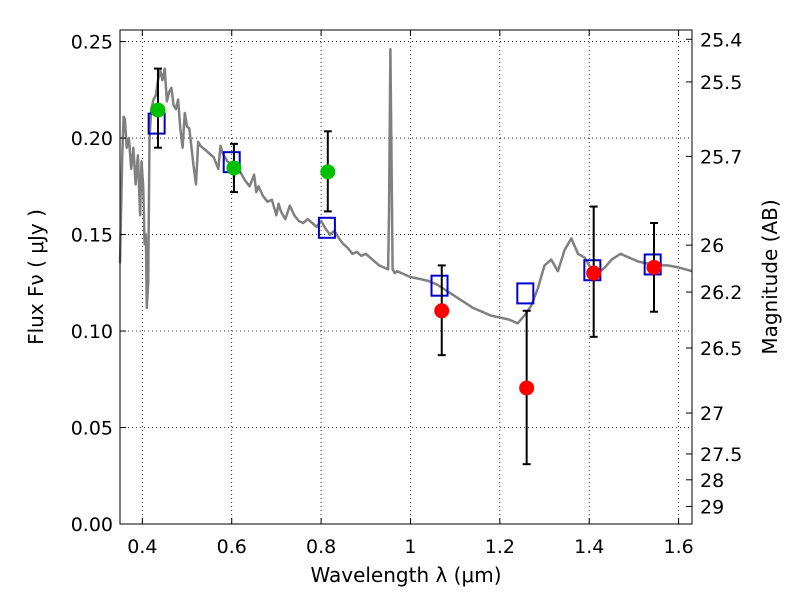 Image resolution: width=800 pixels, height=600 pixels. What do you see at coordinates (92, 236) in the screenshot?
I see `y-tick-label: 0.15` at bounding box center [92, 236].